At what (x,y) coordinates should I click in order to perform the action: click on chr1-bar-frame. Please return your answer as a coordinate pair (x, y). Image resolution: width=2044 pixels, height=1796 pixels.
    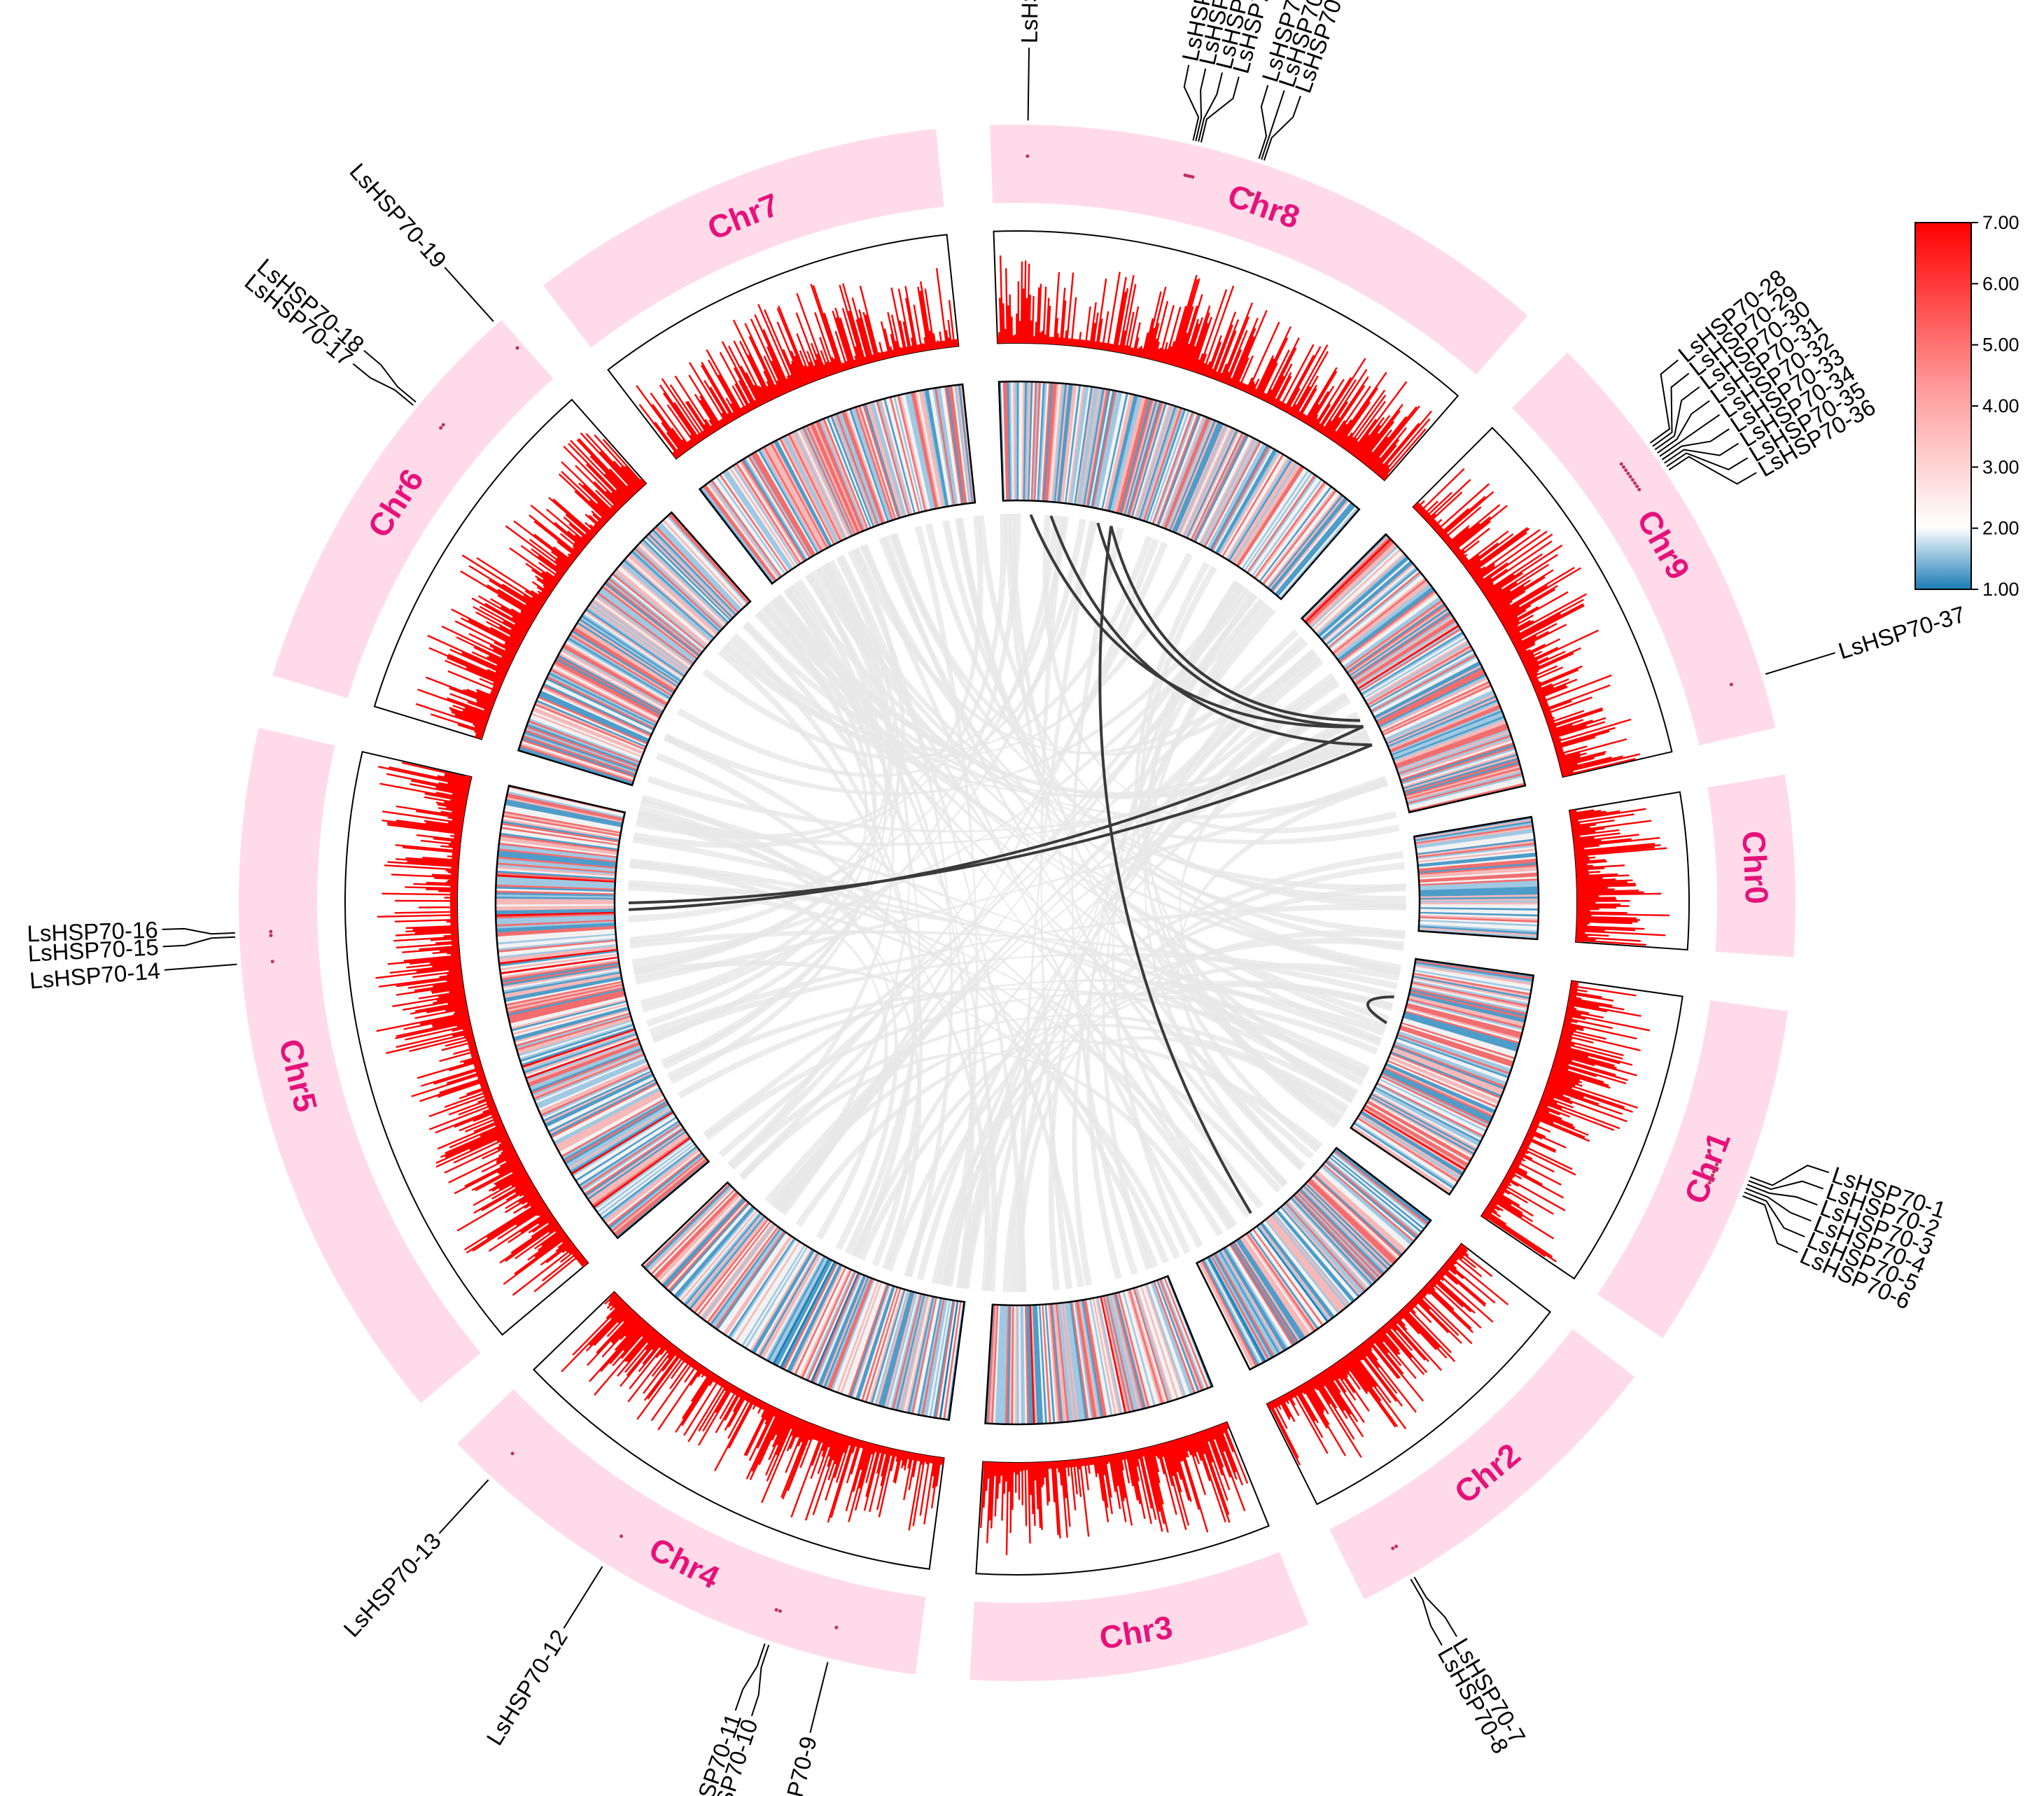
    Looking at the image, I should click on (1582, 1130).